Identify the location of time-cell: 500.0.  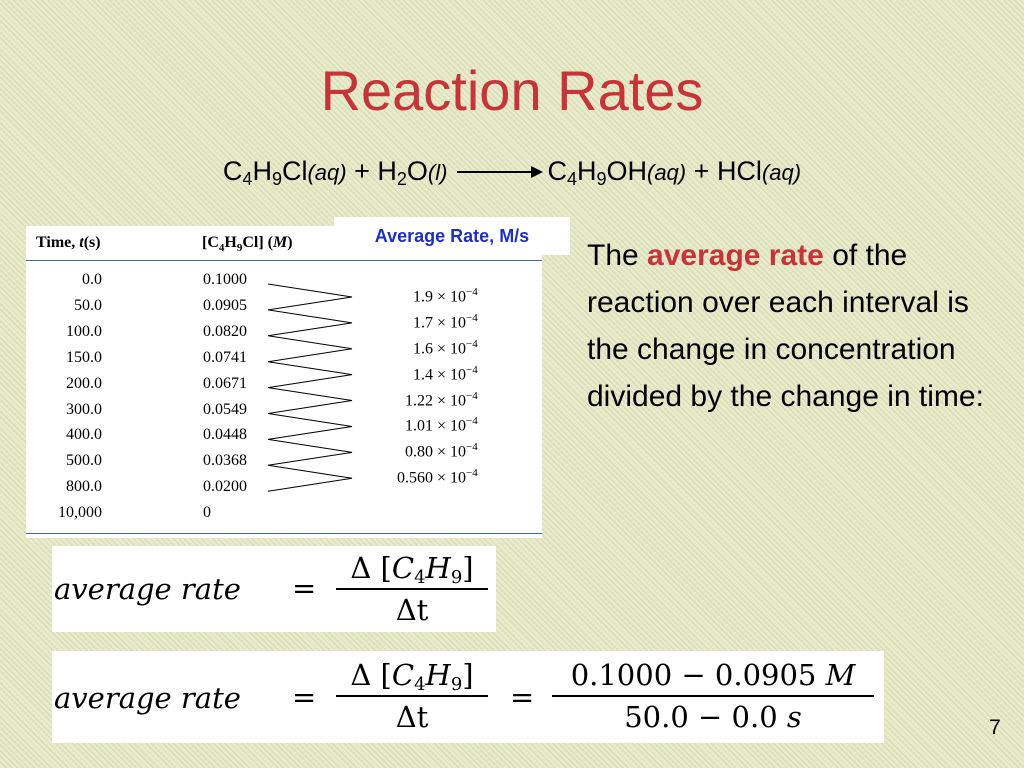
(84, 461).